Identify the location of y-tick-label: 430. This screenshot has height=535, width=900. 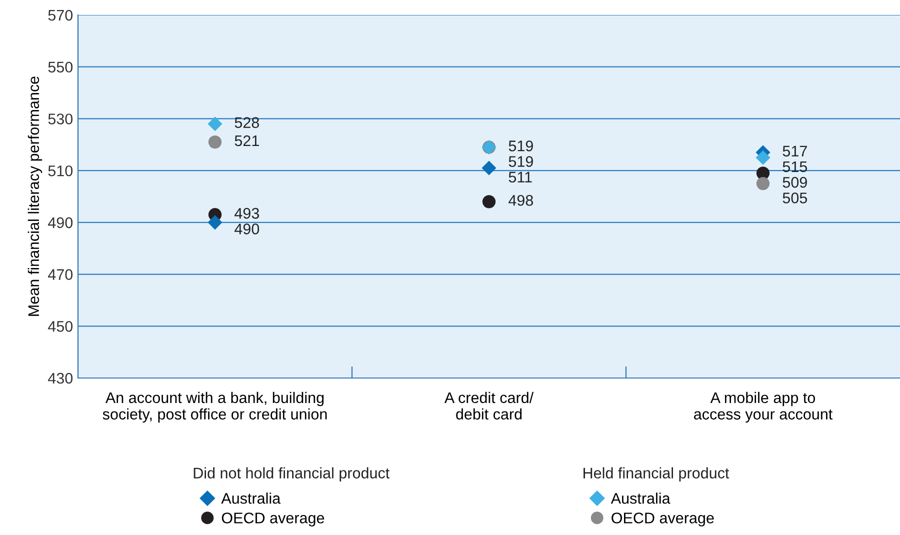
(60, 378).